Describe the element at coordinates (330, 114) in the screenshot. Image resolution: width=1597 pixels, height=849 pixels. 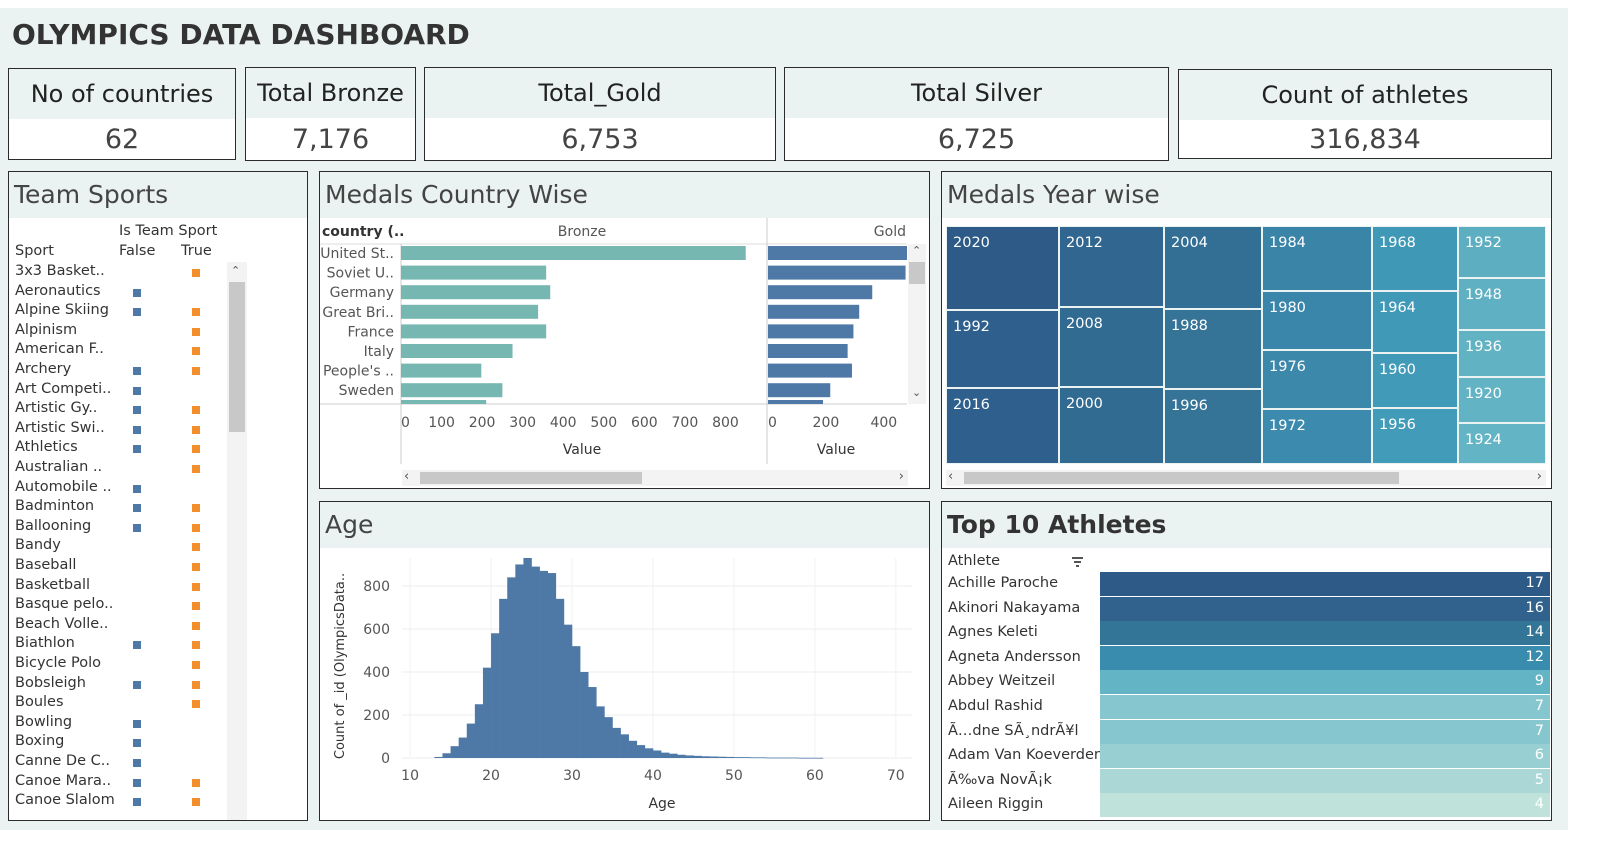
I see `kpi-bronze: Total Bronze 7,176` at that location.